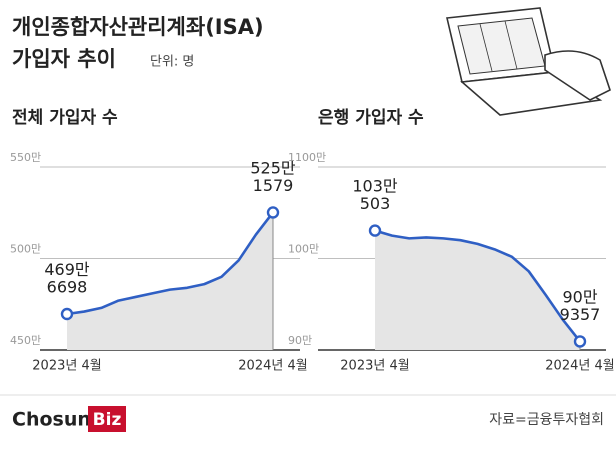  Describe the element at coordinates (546, 420) in the screenshot. I see `source: 자료=금융투자협회` at that location.